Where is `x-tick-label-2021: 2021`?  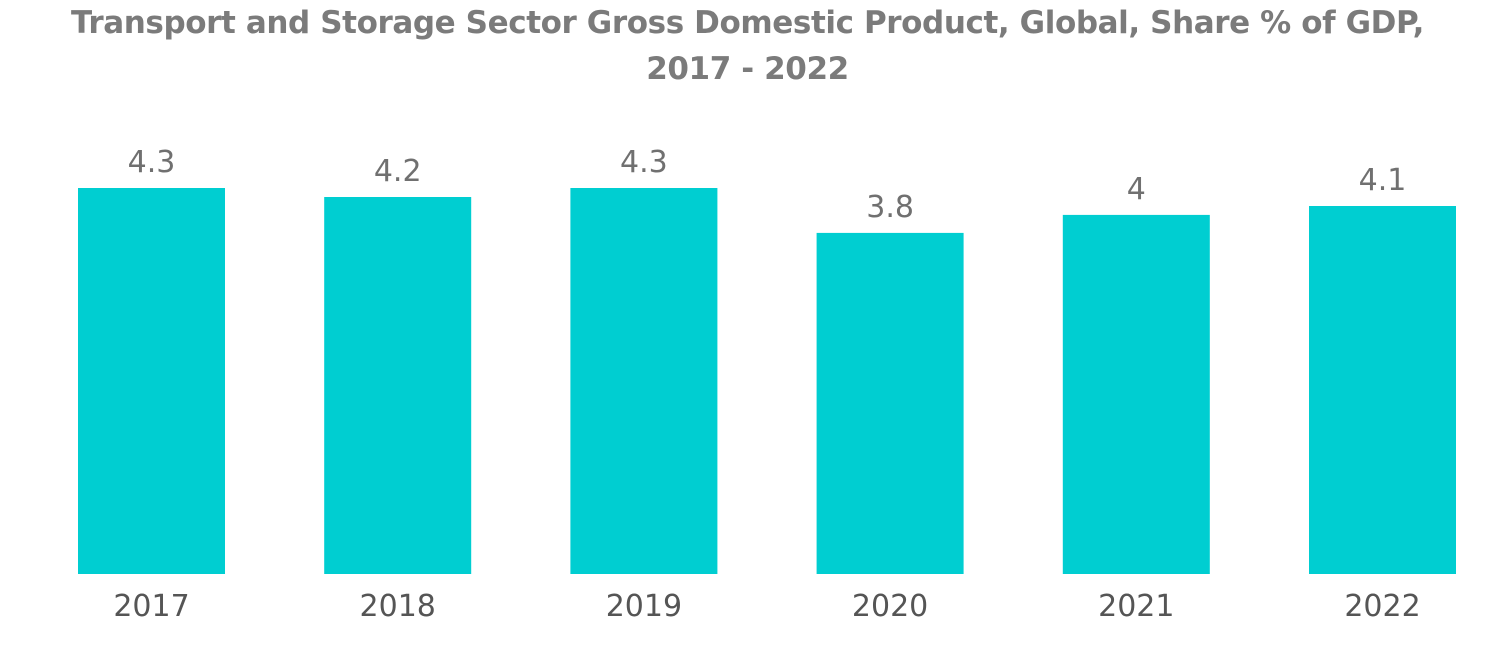
x-tick-label-2021: 2021 is located at coordinates (1136, 606).